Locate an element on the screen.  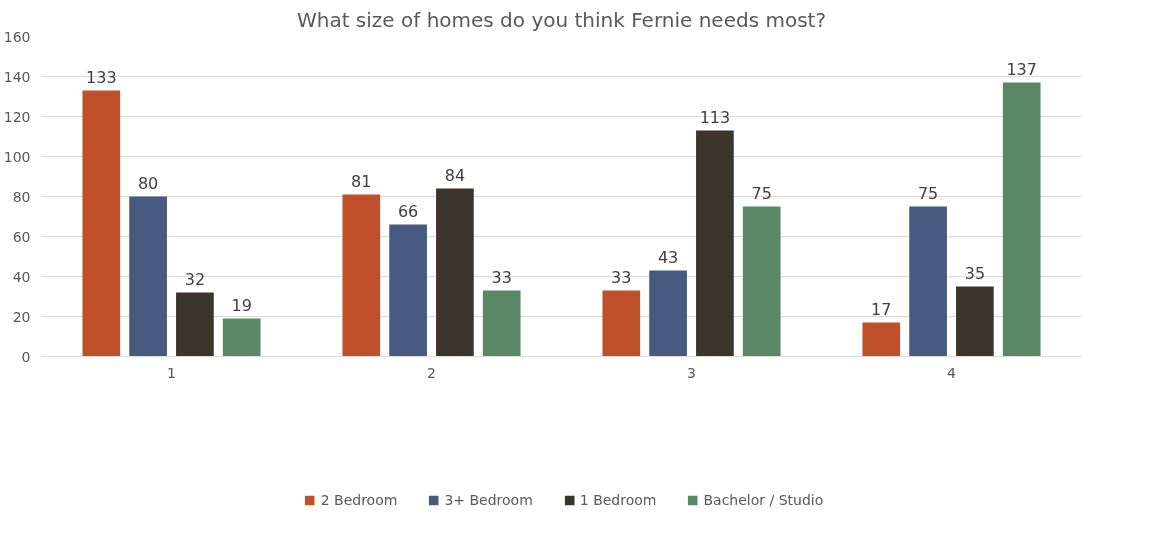
legend-label: 2 Bedroom is located at coordinates (359, 500).